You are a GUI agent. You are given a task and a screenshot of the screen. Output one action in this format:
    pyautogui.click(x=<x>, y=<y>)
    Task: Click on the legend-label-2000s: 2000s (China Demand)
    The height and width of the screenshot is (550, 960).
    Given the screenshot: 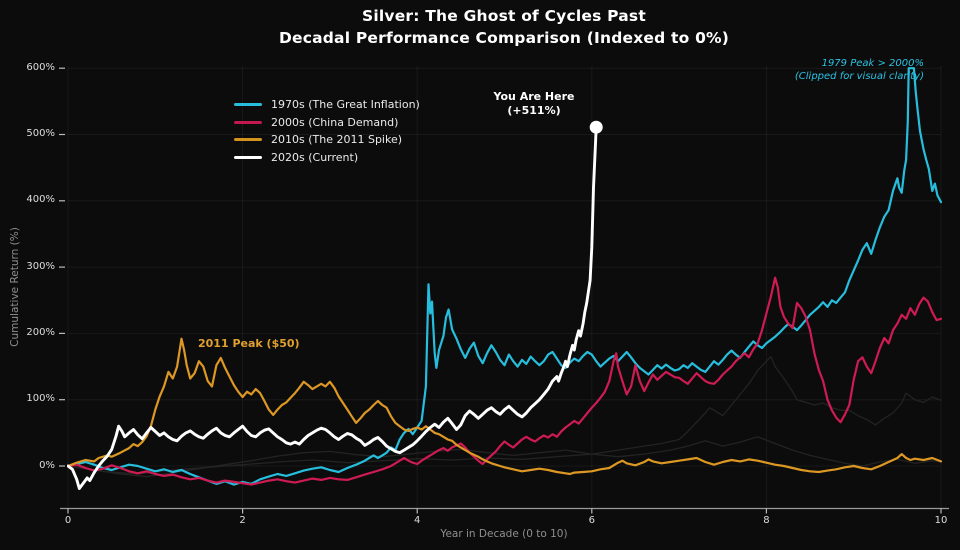 What is the action you would take?
    pyautogui.click(x=335, y=122)
    